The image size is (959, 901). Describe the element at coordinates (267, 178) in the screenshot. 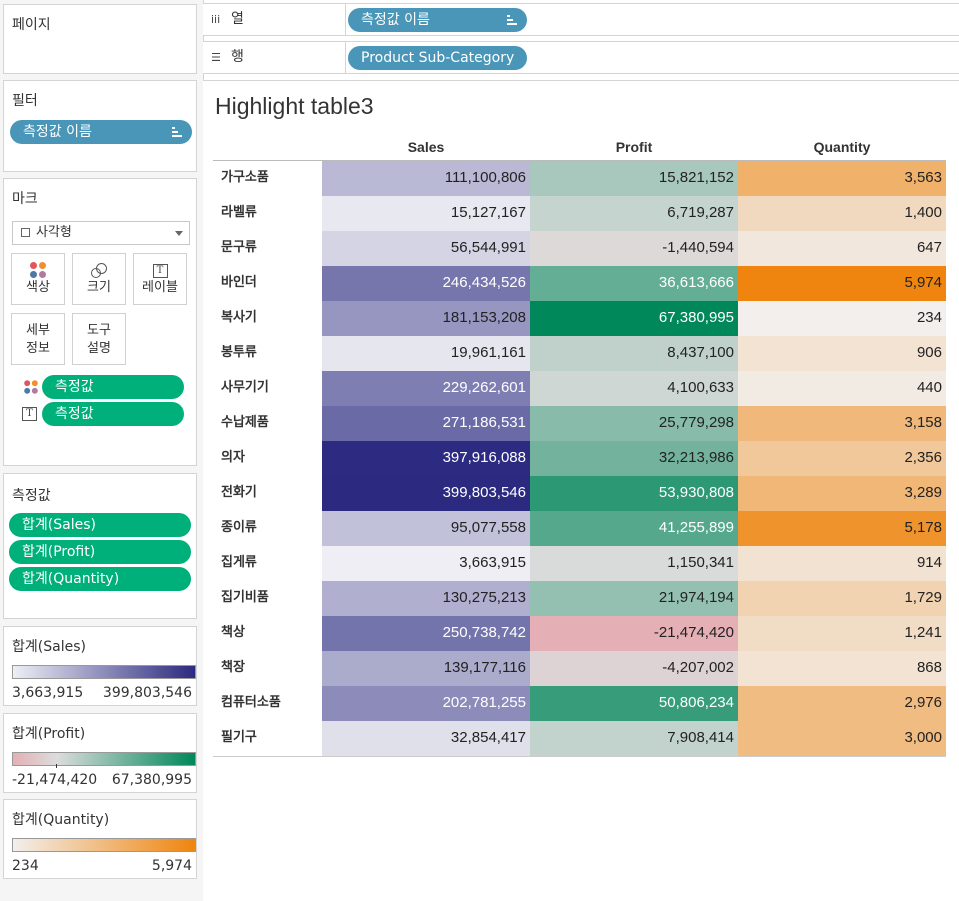

I see `row-header: 가구소품` at that location.